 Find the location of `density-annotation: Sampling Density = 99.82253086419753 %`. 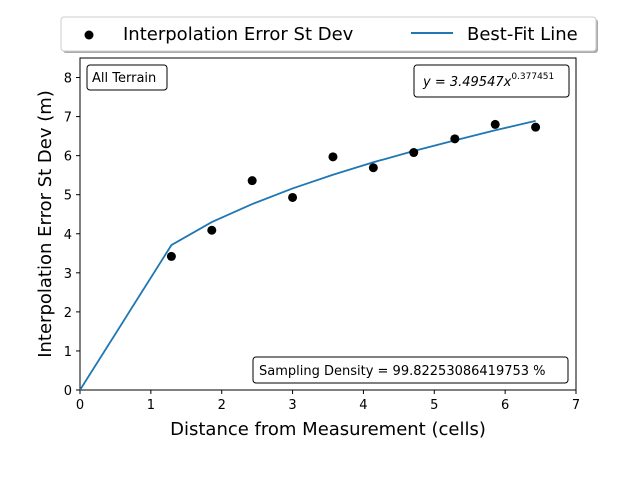

density-annotation: Sampling Density = 99.82253086419753 % is located at coordinates (410, 370).